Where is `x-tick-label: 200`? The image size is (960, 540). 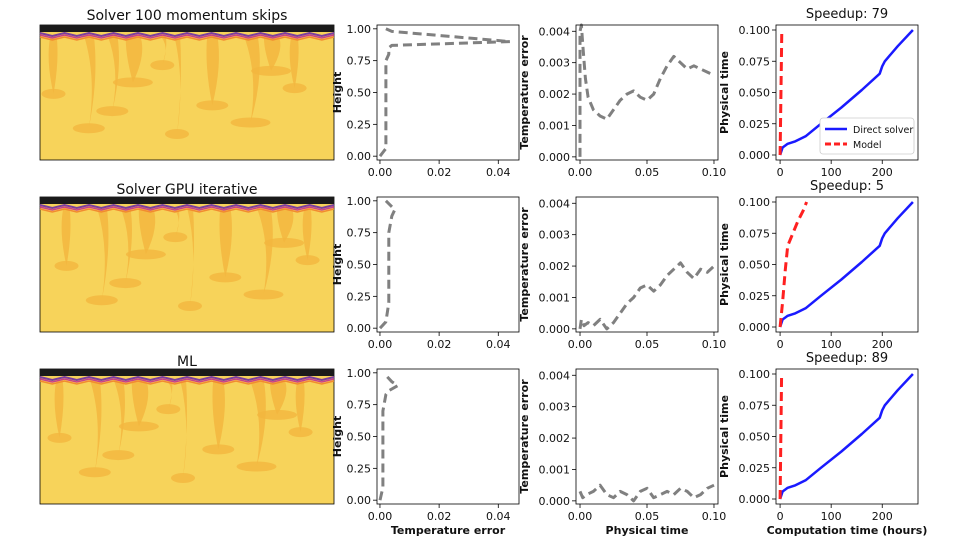 x-tick-label: 200 is located at coordinates (882, 344).